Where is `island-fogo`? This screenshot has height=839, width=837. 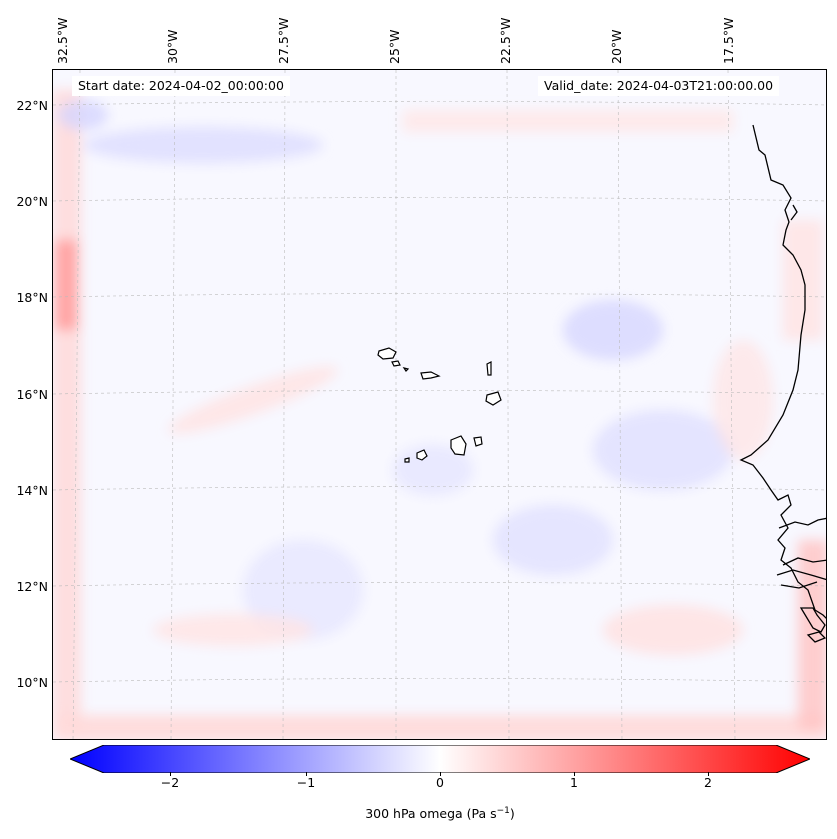
island-fogo is located at coordinates (422, 455).